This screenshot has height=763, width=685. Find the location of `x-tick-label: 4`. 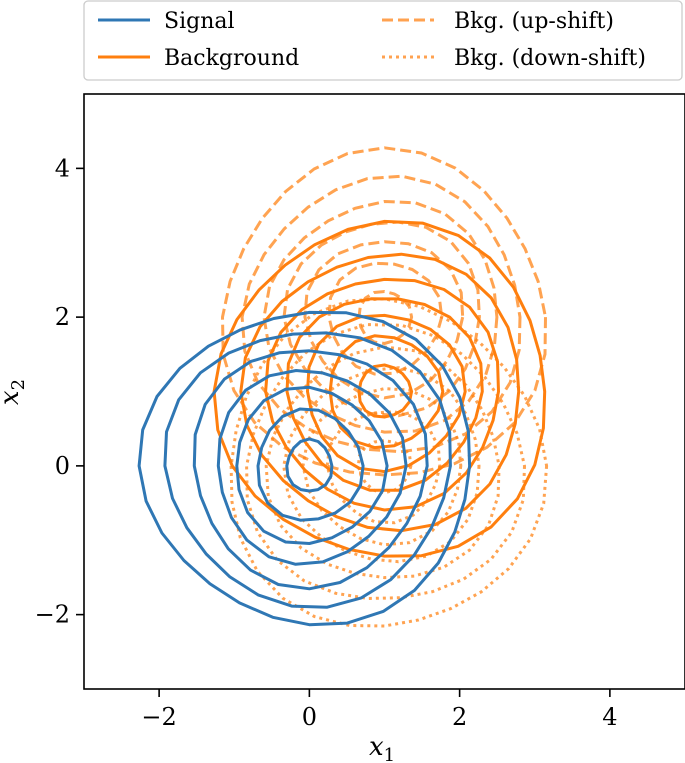

x-tick-label: 4 is located at coordinates (609, 717).